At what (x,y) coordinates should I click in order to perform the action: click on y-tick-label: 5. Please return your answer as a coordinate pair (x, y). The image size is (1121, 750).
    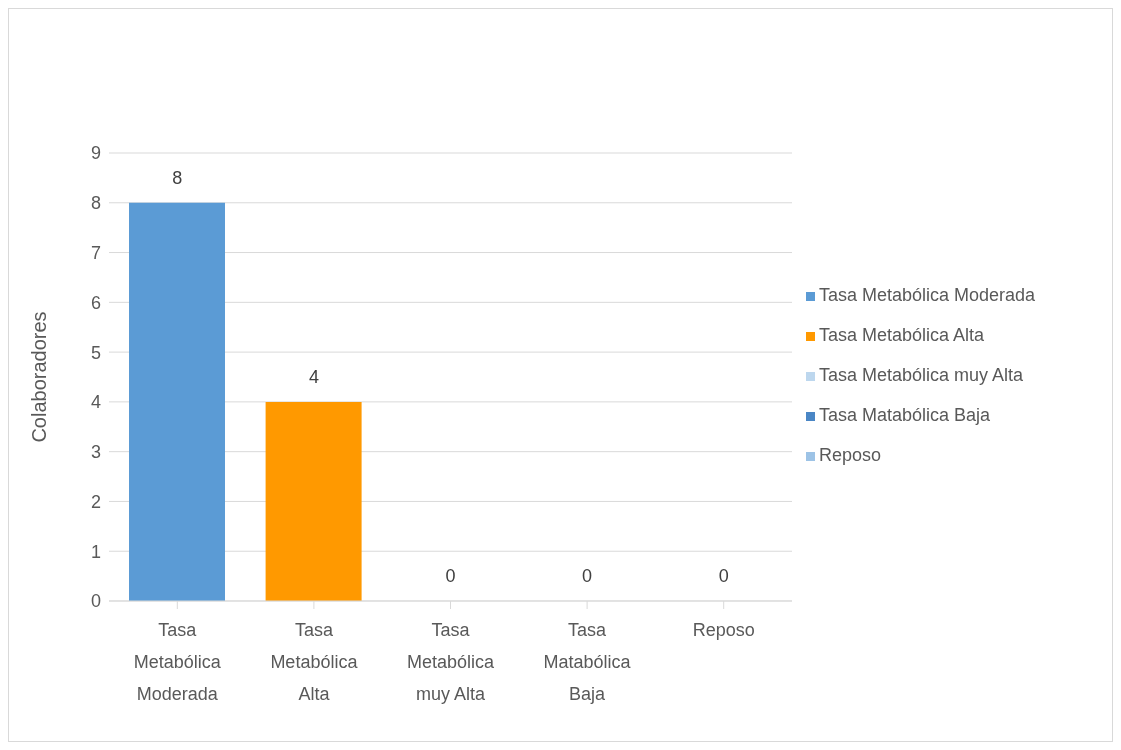
    Looking at the image, I should click on (95, 352).